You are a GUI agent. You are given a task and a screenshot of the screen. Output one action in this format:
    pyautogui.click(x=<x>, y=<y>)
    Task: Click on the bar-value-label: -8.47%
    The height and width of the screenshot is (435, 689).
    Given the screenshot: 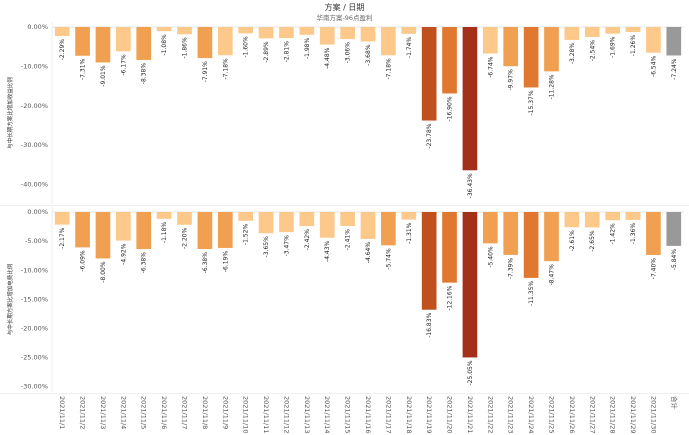 What is the action you would take?
    pyautogui.click(x=551, y=275)
    